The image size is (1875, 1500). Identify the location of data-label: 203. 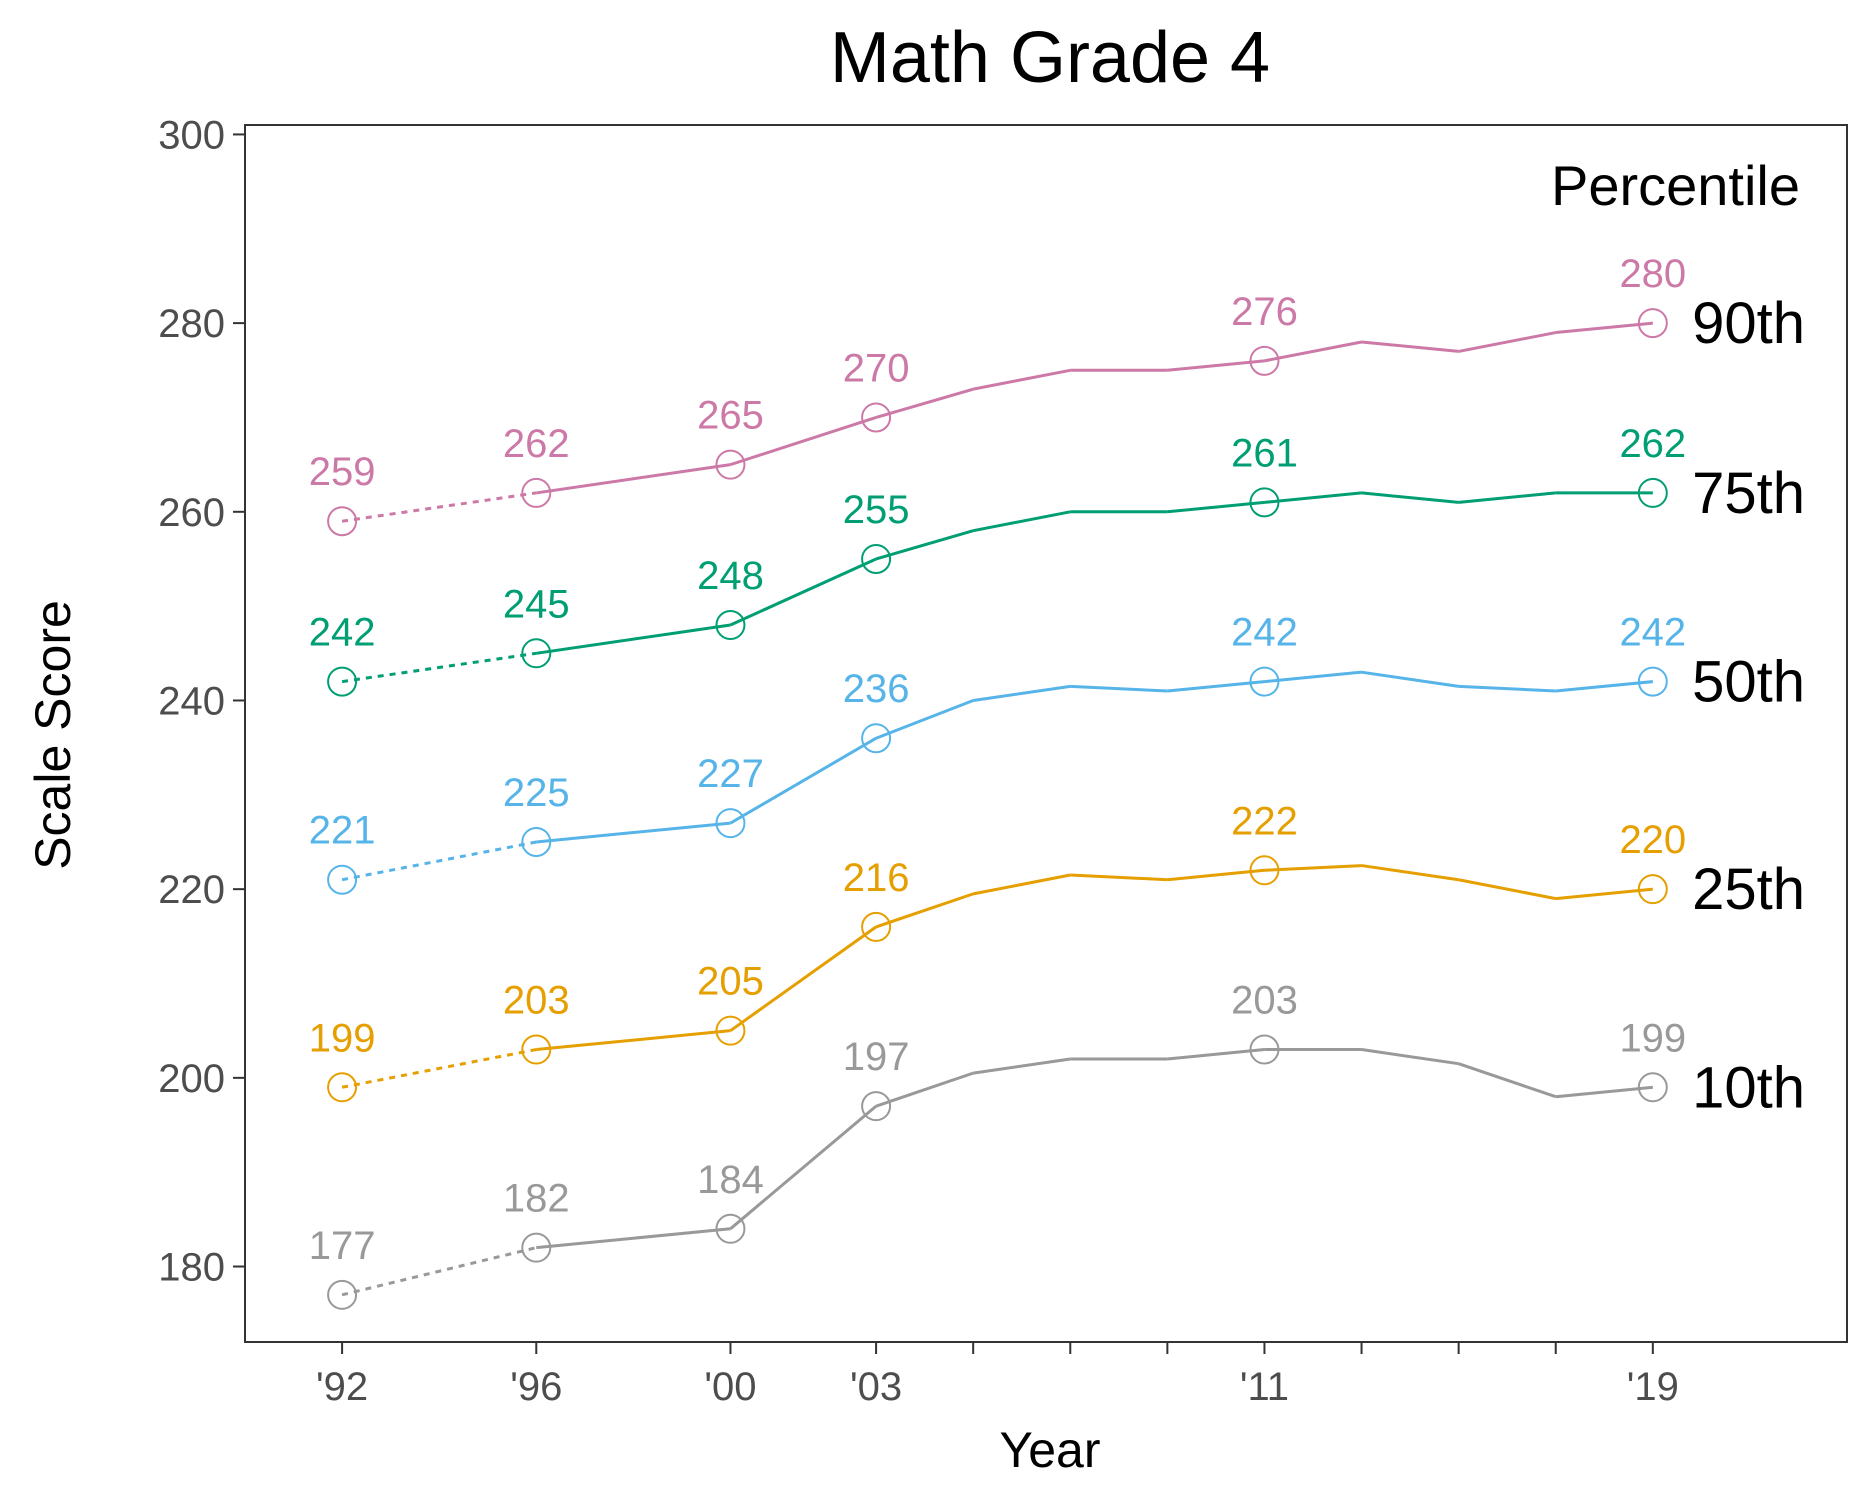
(1264, 1001).